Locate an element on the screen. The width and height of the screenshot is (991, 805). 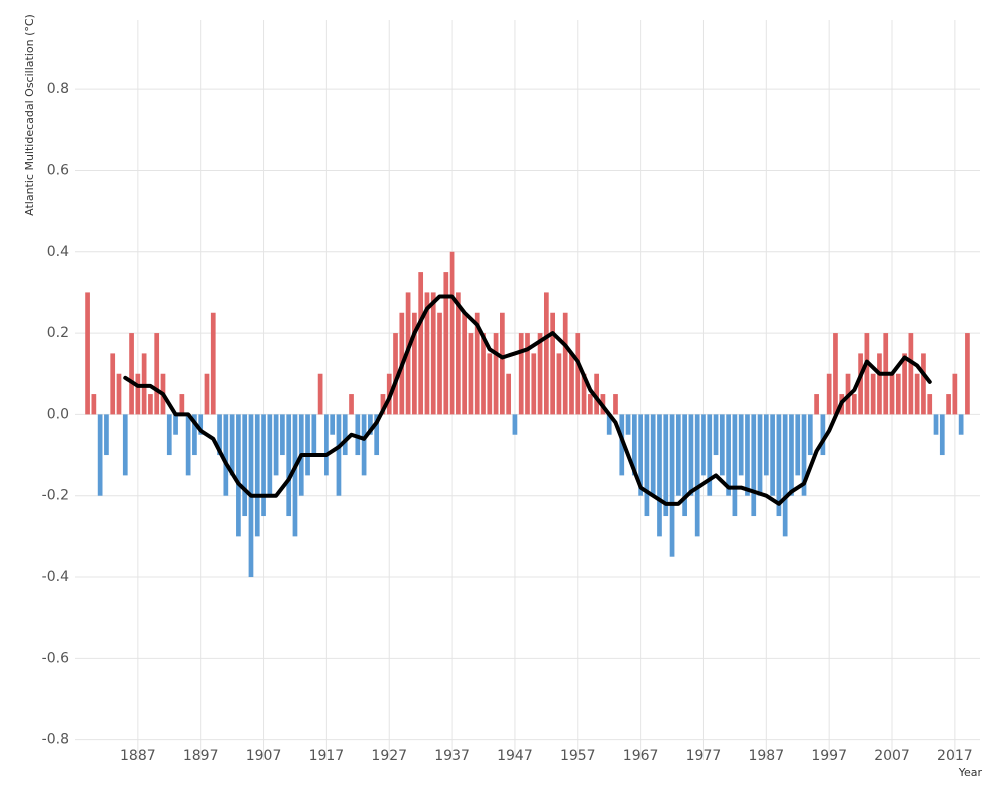
y-tick-label: 0.8 is located at coordinates (58, 89).